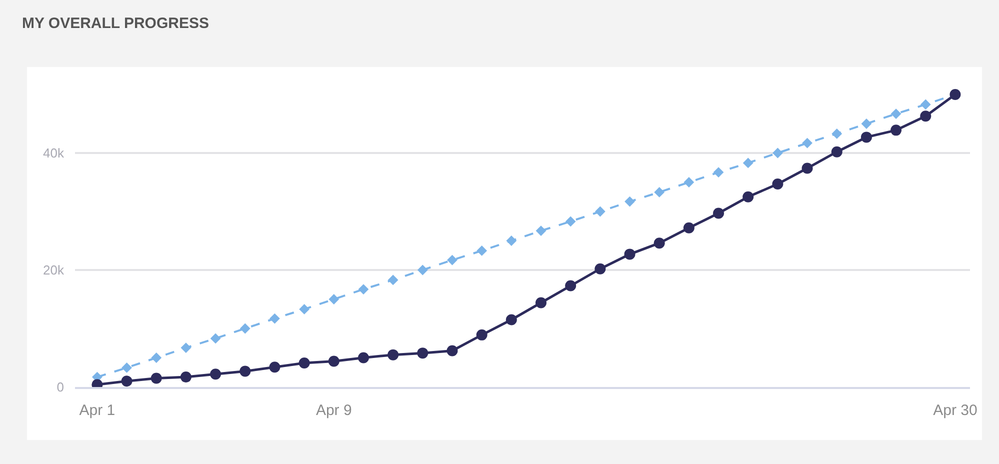  What do you see at coordinates (115, 23) in the screenshot?
I see `chart-title: MY OVERALL PROGRESS` at bounding box center [115, 23].